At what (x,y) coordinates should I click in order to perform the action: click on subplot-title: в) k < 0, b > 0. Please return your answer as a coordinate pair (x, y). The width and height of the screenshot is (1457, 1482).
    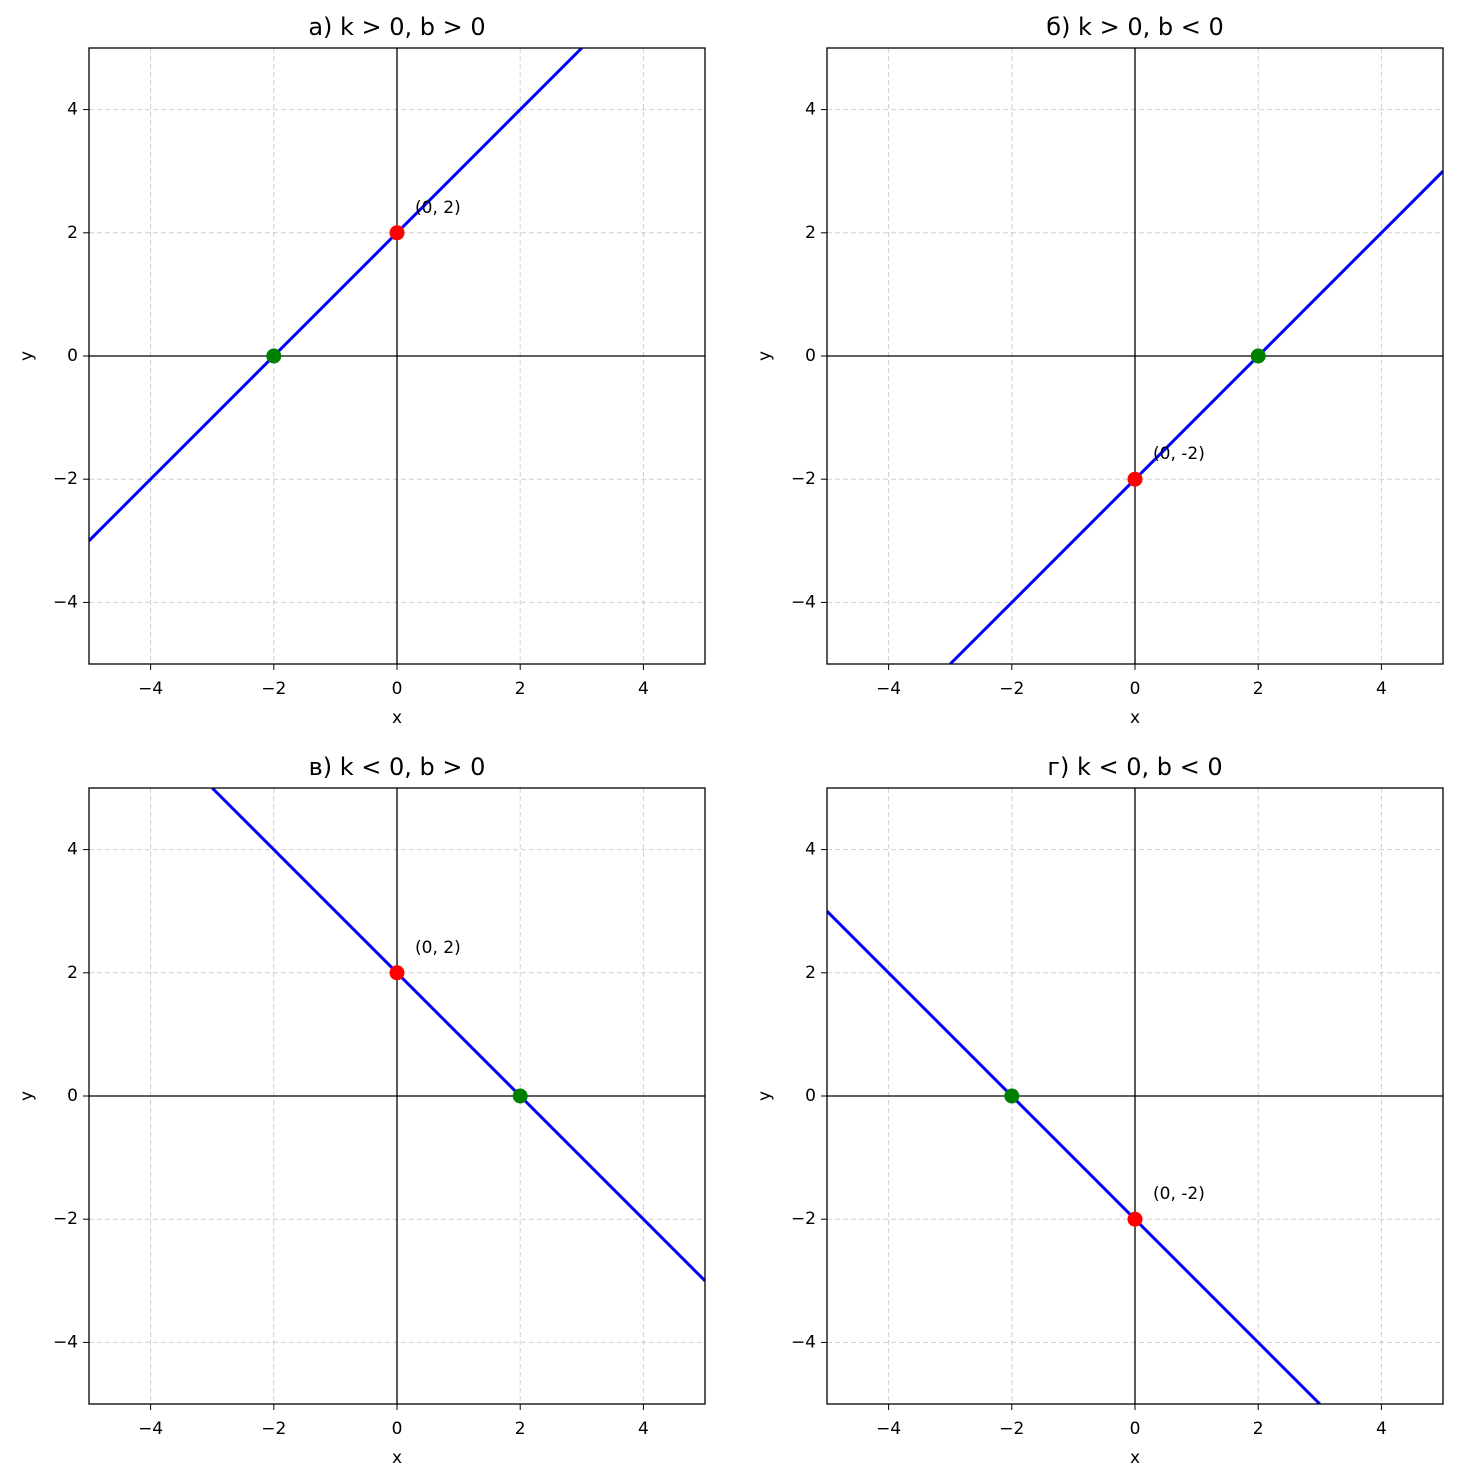
    Looking at the image, I should click on (397, 767).